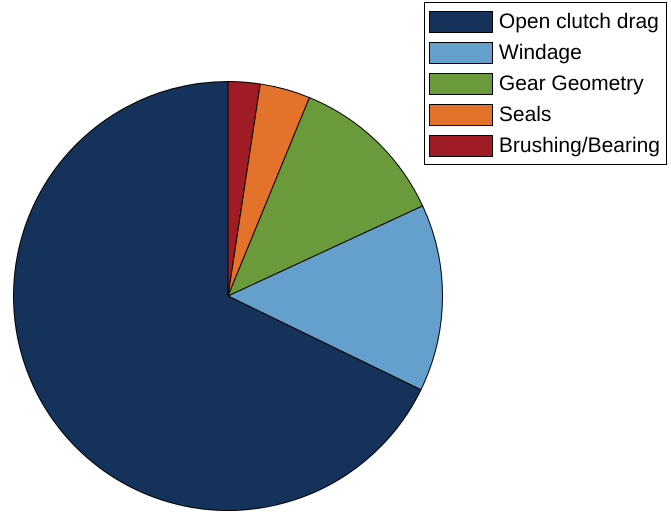 Image resolution: width=671 pixels, height=513 pixels. I want to click on legend-label: Seals, so click(525, 114).